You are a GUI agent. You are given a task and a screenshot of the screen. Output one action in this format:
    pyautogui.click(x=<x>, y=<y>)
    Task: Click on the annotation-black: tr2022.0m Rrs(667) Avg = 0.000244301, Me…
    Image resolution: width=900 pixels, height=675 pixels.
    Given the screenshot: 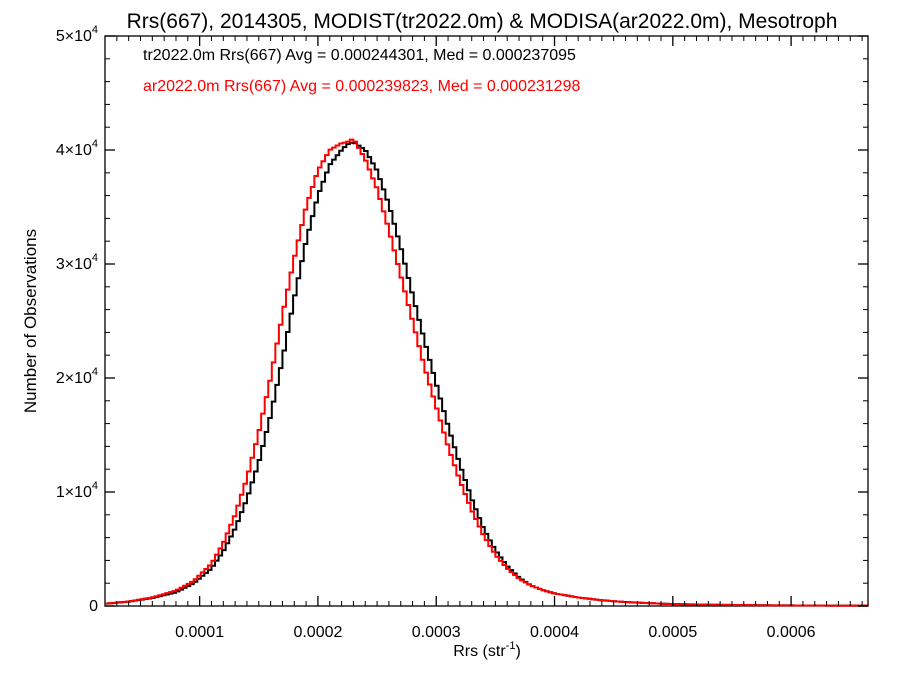 What is the action you would take?
    pyautogui.click(x=359, y=55)
    